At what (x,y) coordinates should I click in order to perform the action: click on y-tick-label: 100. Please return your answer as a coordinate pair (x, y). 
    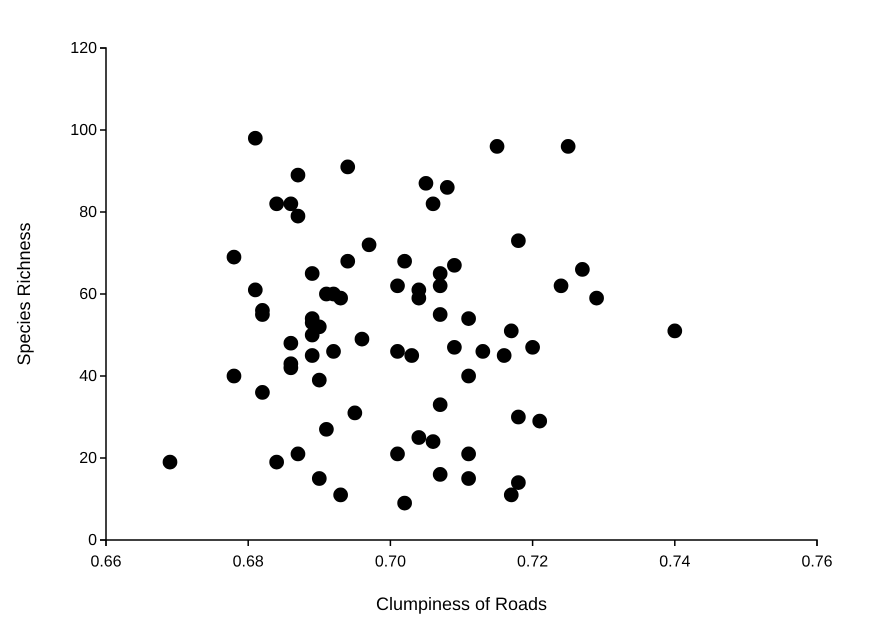
    Looking at the image, I should click on (84, 131).